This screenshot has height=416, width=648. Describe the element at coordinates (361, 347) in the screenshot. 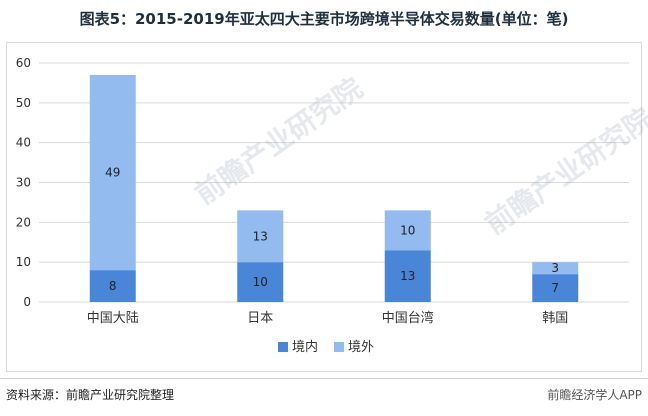

I see `legend-label: 境外` at that location.